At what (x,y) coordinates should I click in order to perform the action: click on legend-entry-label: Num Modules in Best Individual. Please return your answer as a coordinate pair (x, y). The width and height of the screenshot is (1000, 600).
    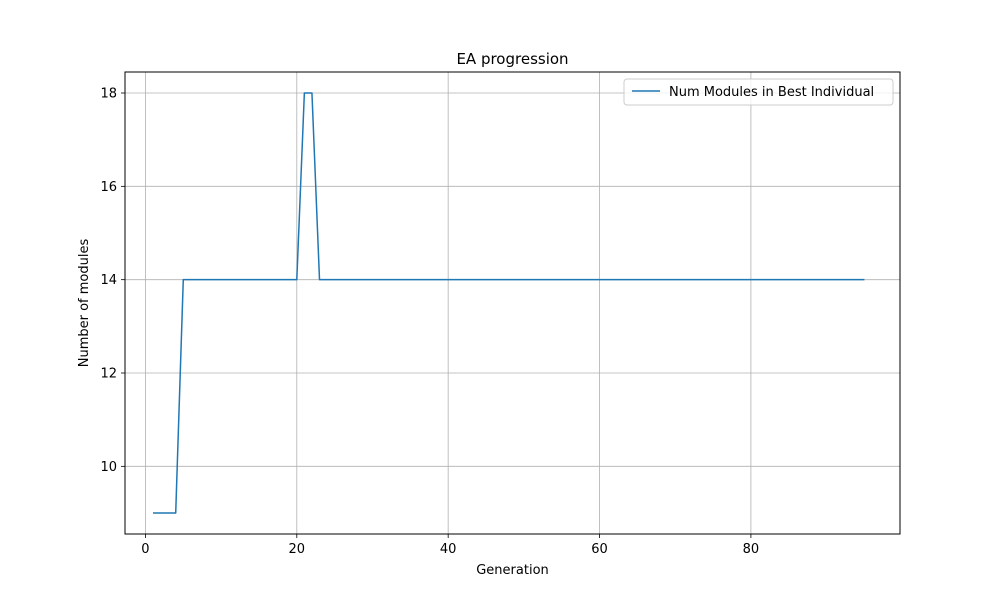
    Looking at the image, I should click on (771, 92).